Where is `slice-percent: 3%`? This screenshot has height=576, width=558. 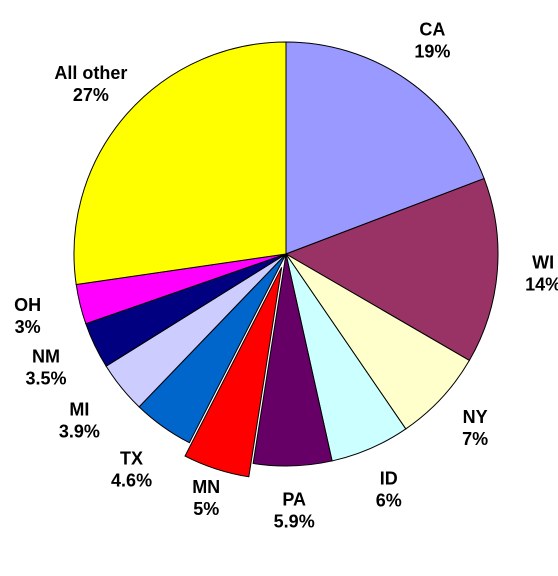
slice-percent: 3% is located at coordinates (28, 327).